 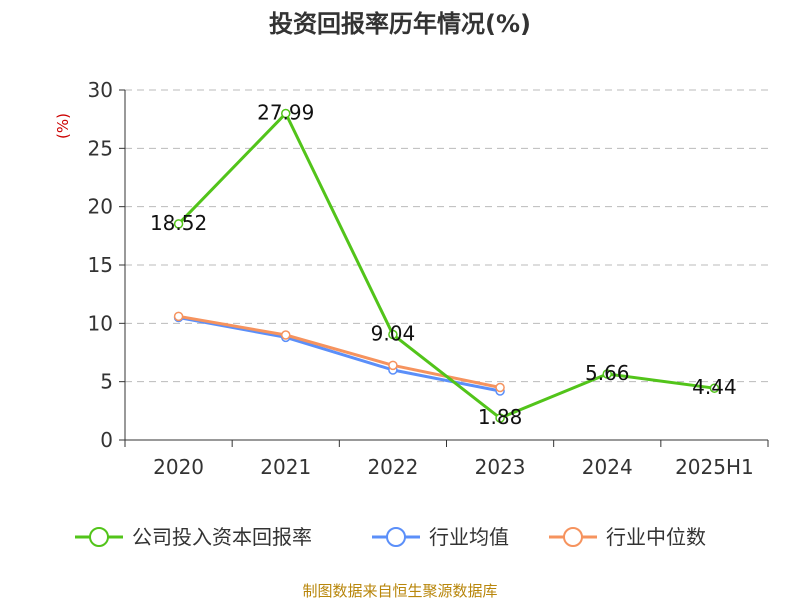 I want to click on legend-label-0: 公司投入资本回报率, so click(x=222, y=537).